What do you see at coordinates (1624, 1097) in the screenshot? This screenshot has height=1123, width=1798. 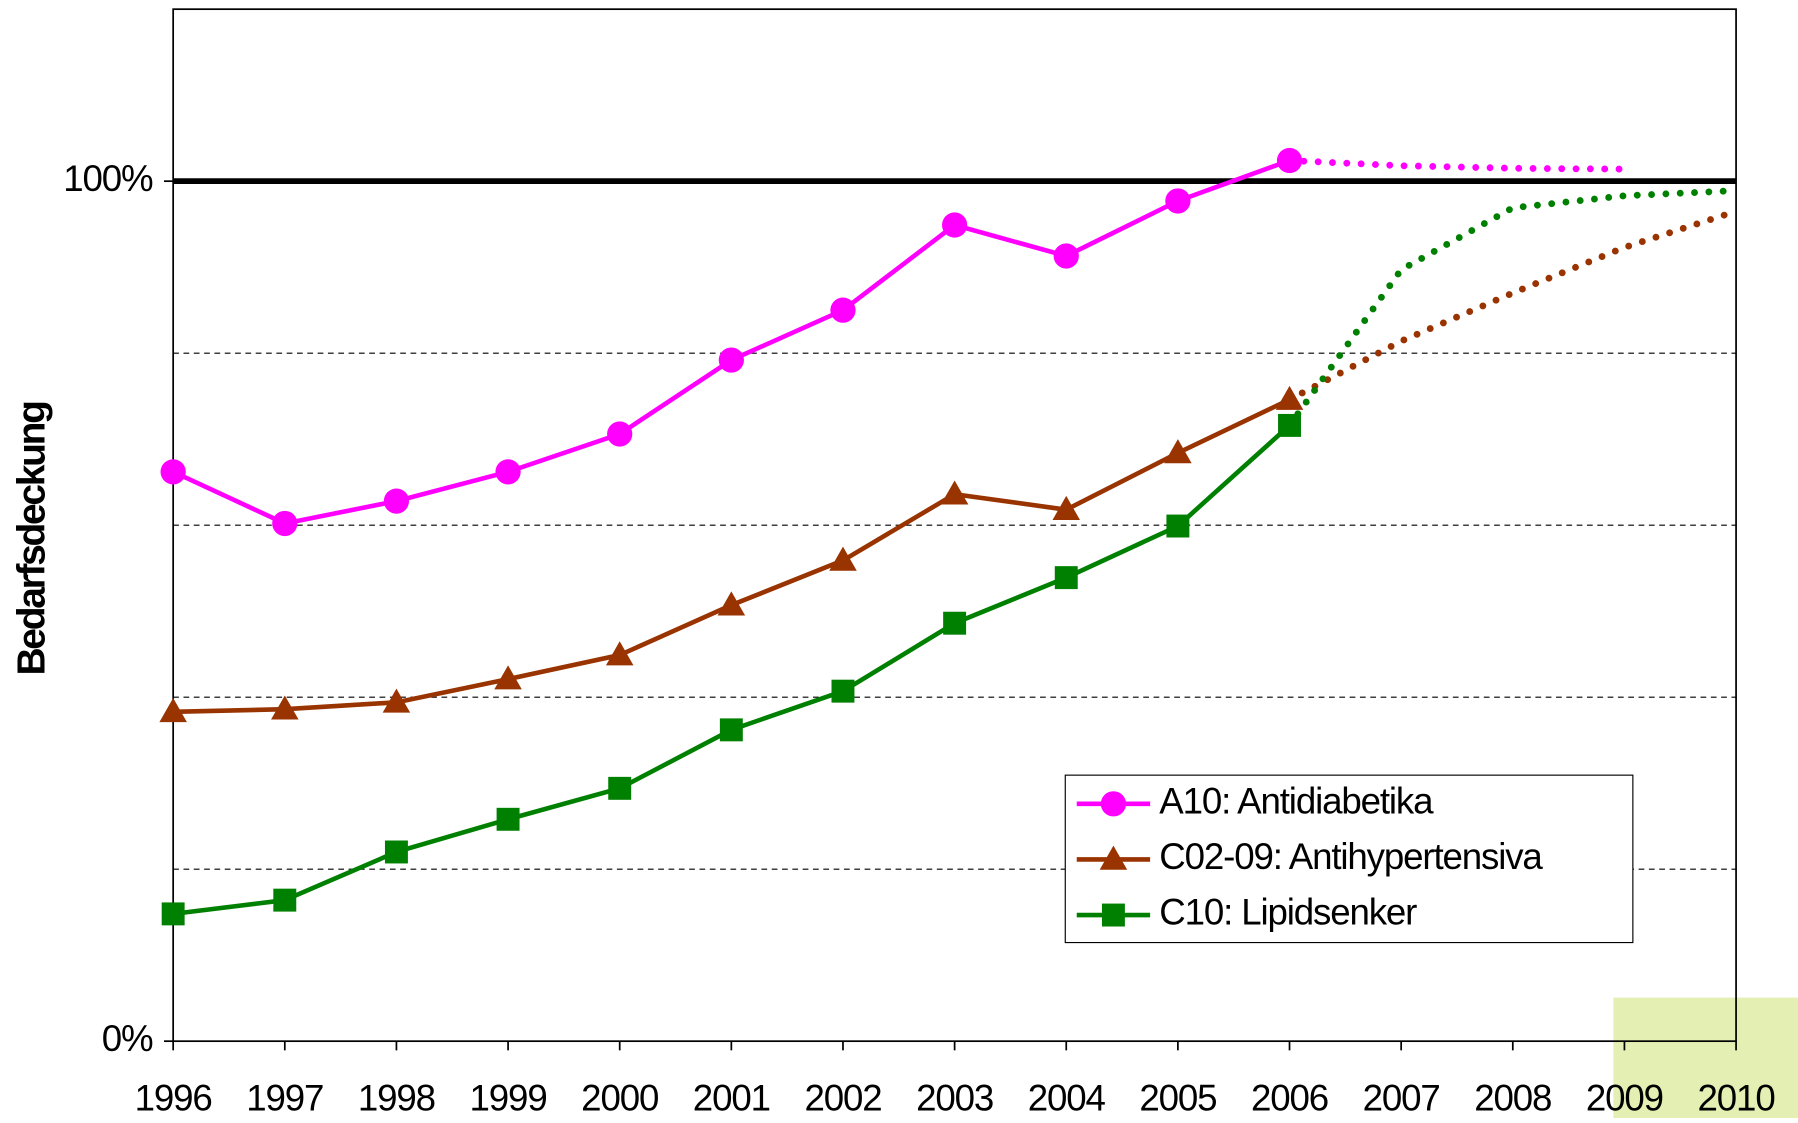 I see `x-tick-label: 2009` at bounding box center [1624, 1097].